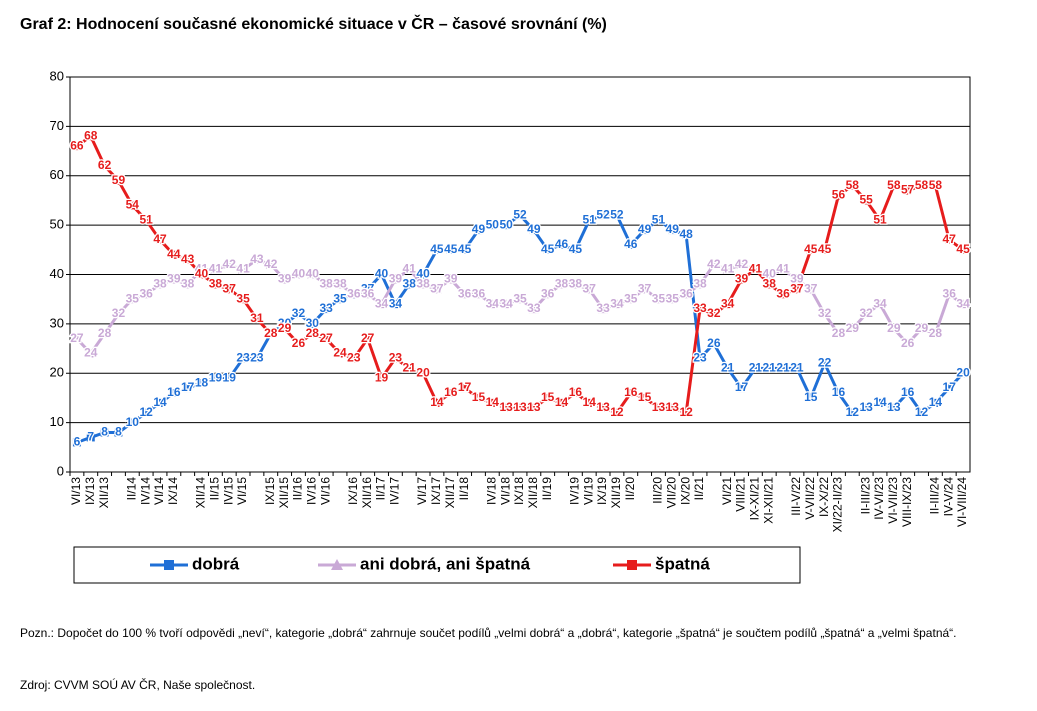 Image resolution: width=1037 pixels, height=711 pixels. I want to click on data-label: 13, so click(534, 407).